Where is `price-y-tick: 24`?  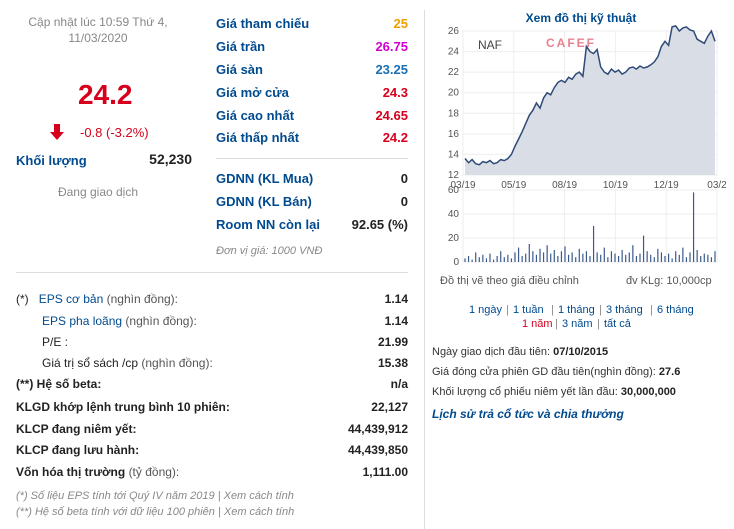
price-y-tick: 24 is located at coordinates (454, 52).